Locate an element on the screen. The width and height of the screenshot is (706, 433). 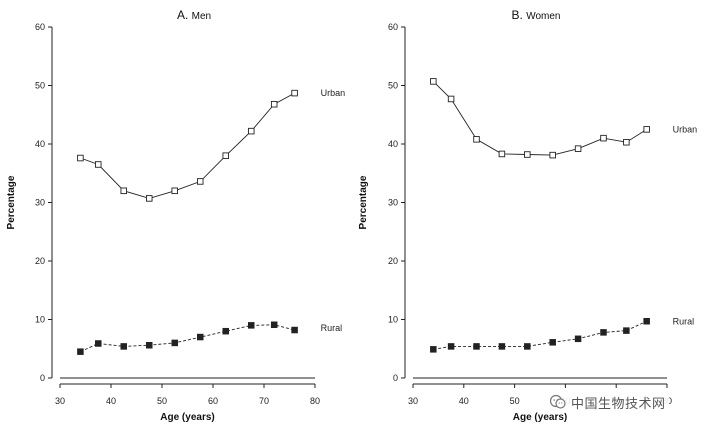
watermark: 中国生物技术网 is located at coordinates (607, 402).